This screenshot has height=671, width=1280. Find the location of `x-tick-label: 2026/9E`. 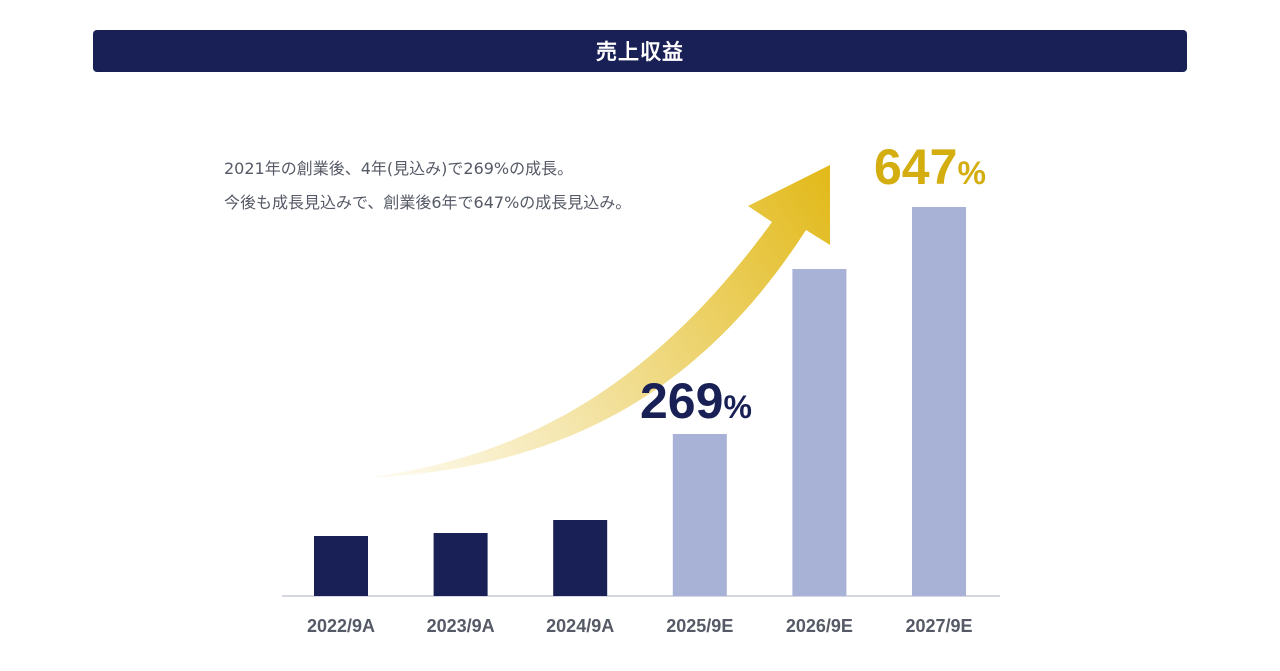

x-tick-label: 2026/9E is located at coordinates (819, 626).